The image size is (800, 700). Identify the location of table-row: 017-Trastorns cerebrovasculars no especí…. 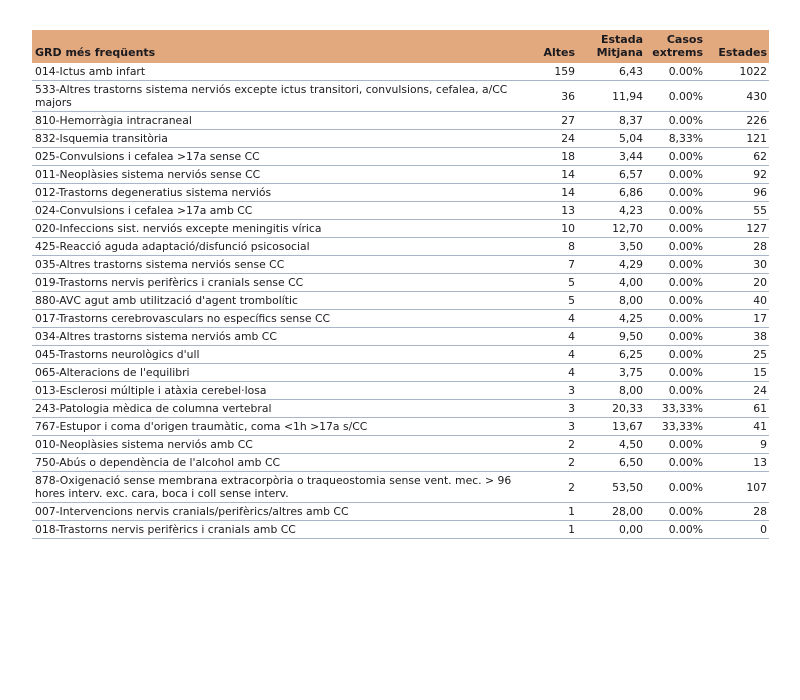
(400, 318).